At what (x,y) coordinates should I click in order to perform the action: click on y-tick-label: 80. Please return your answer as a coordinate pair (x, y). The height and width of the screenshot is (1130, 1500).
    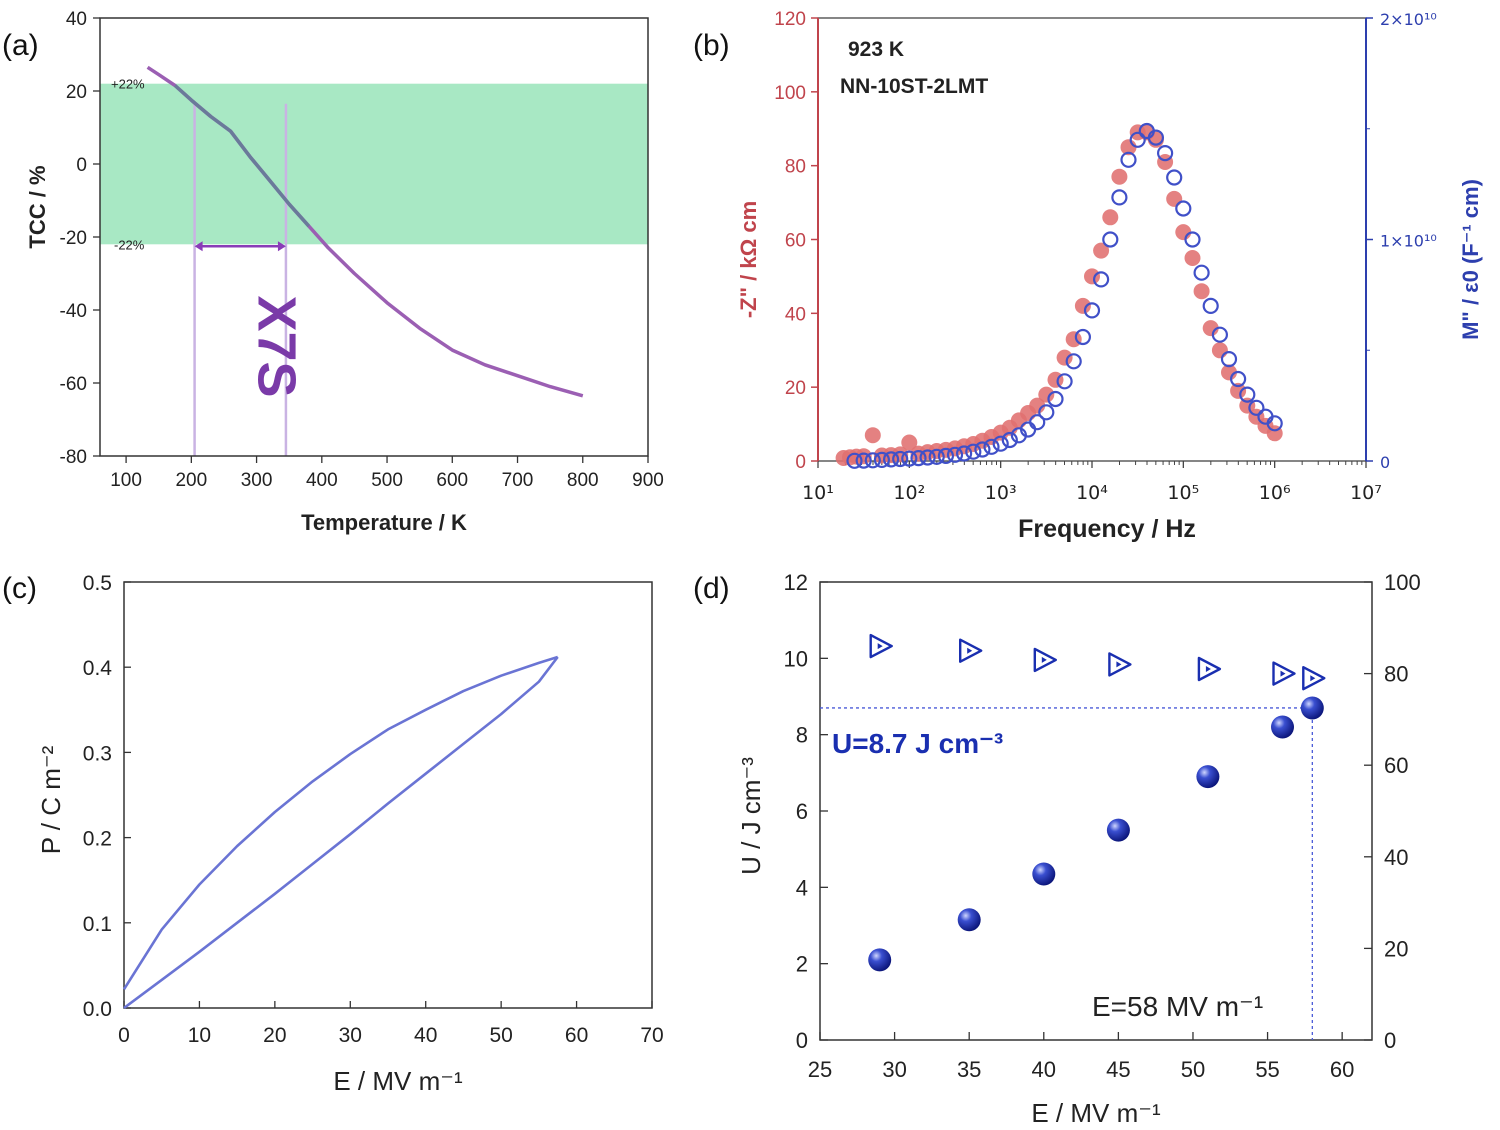
    Looking at the image, I should click on (795, 167).